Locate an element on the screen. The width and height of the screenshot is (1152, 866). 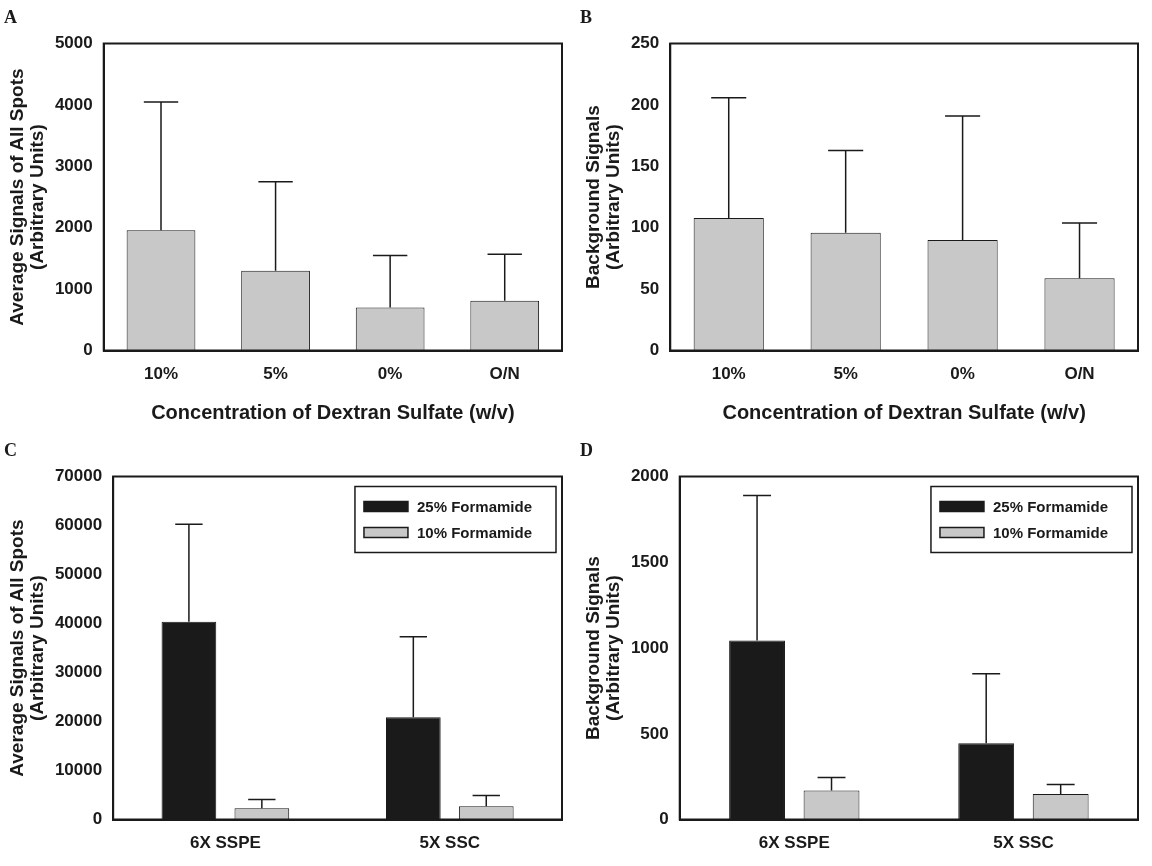
y-tick-label: 50 is located at coordinates (650, 288).